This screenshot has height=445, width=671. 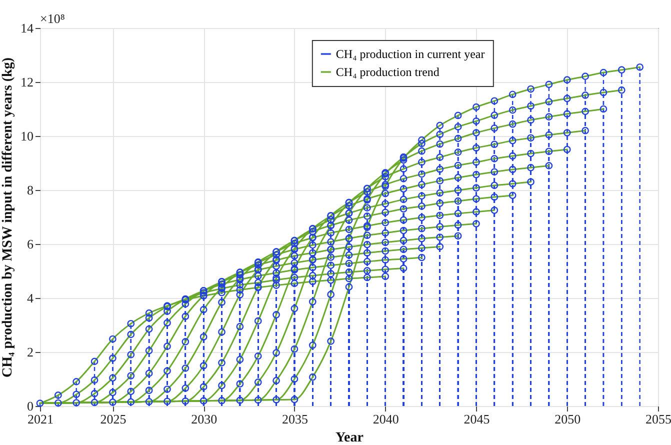 I want to click on x-tick-label: 2045, so click(x=477, y=419).